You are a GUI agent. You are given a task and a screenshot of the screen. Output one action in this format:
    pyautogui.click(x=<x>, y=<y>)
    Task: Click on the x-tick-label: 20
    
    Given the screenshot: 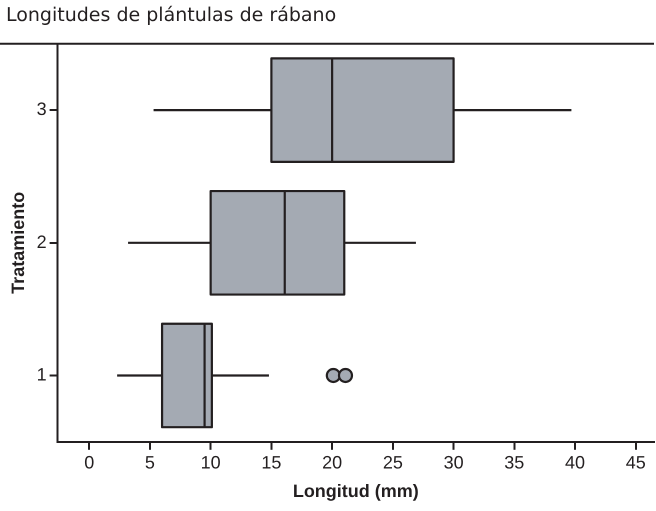 What is the action you would take?
    pyautogui.click(x=332, y=462)
    